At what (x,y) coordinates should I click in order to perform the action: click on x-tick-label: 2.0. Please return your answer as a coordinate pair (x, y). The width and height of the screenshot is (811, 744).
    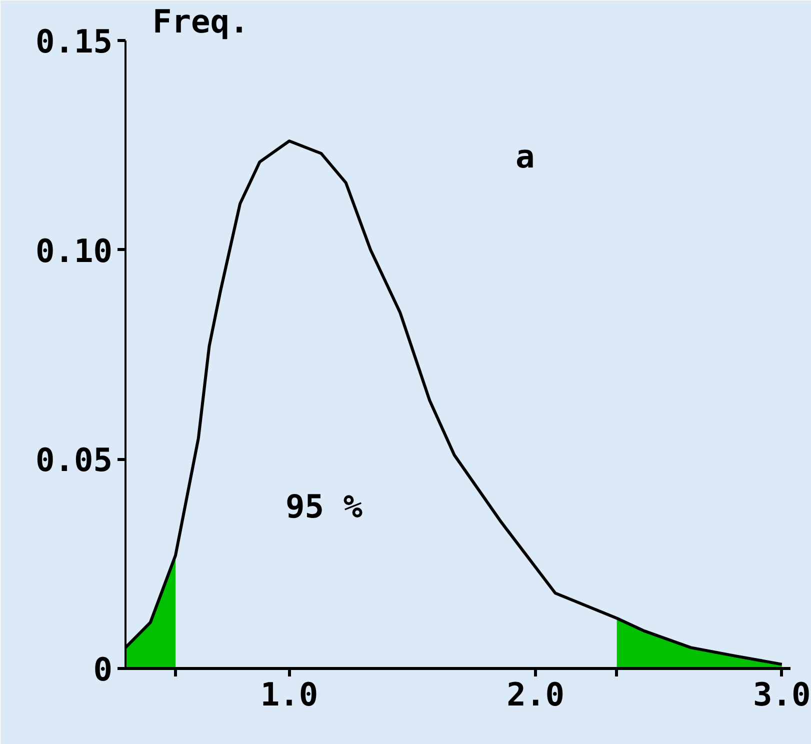
    Looking at the image, I should click on (535, 695).